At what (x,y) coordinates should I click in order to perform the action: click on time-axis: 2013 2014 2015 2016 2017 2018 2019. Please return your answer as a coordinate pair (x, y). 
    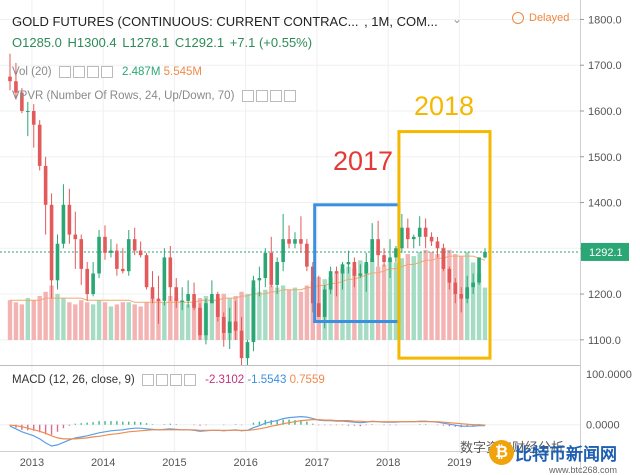
    Looking at the image, I should click on (246, 463).